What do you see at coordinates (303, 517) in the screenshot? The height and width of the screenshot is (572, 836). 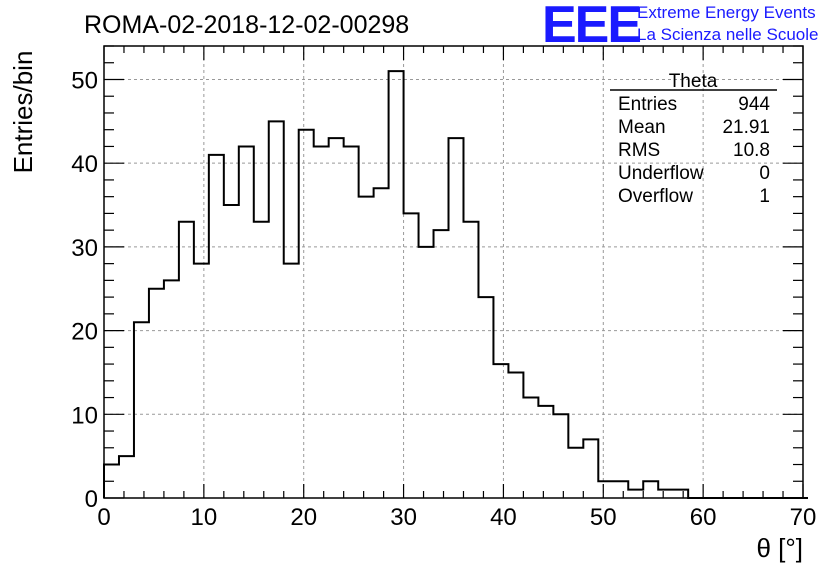 I see `x-tick-label: 20` at bounding box center [303, 517].